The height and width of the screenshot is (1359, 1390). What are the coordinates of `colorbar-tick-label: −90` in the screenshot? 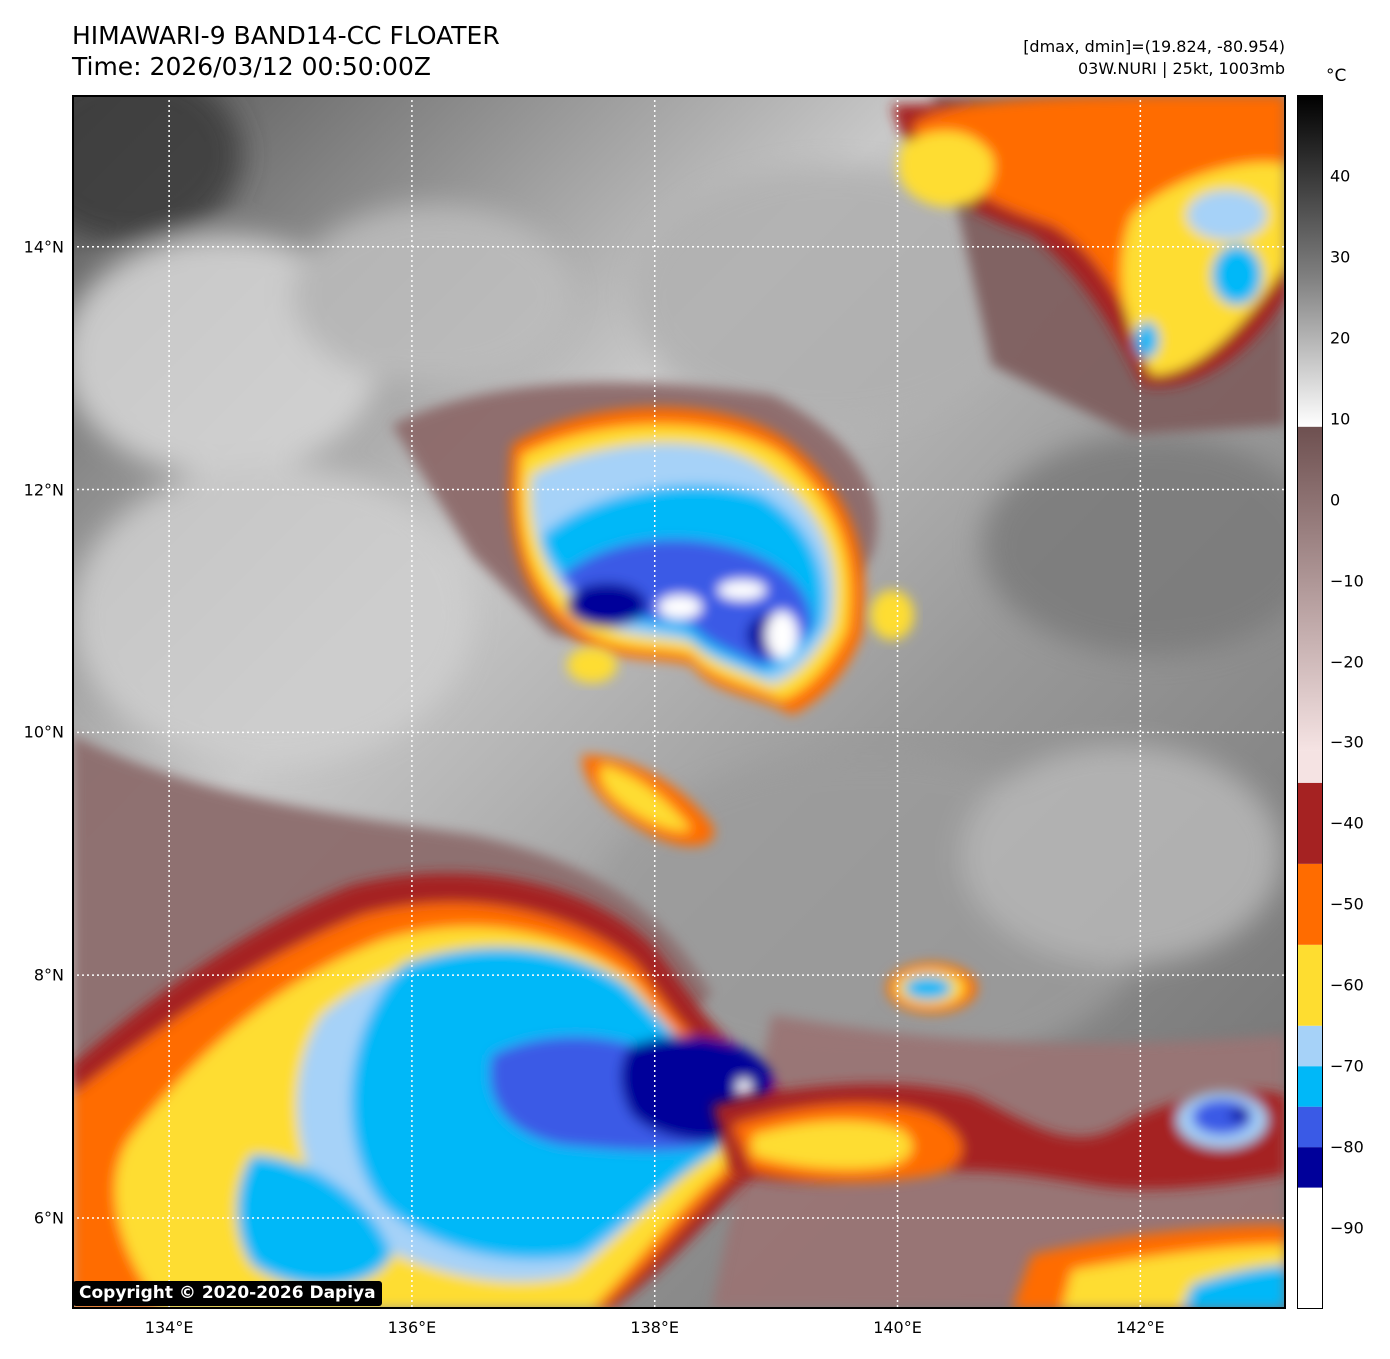 It's located at (1347, 1228).